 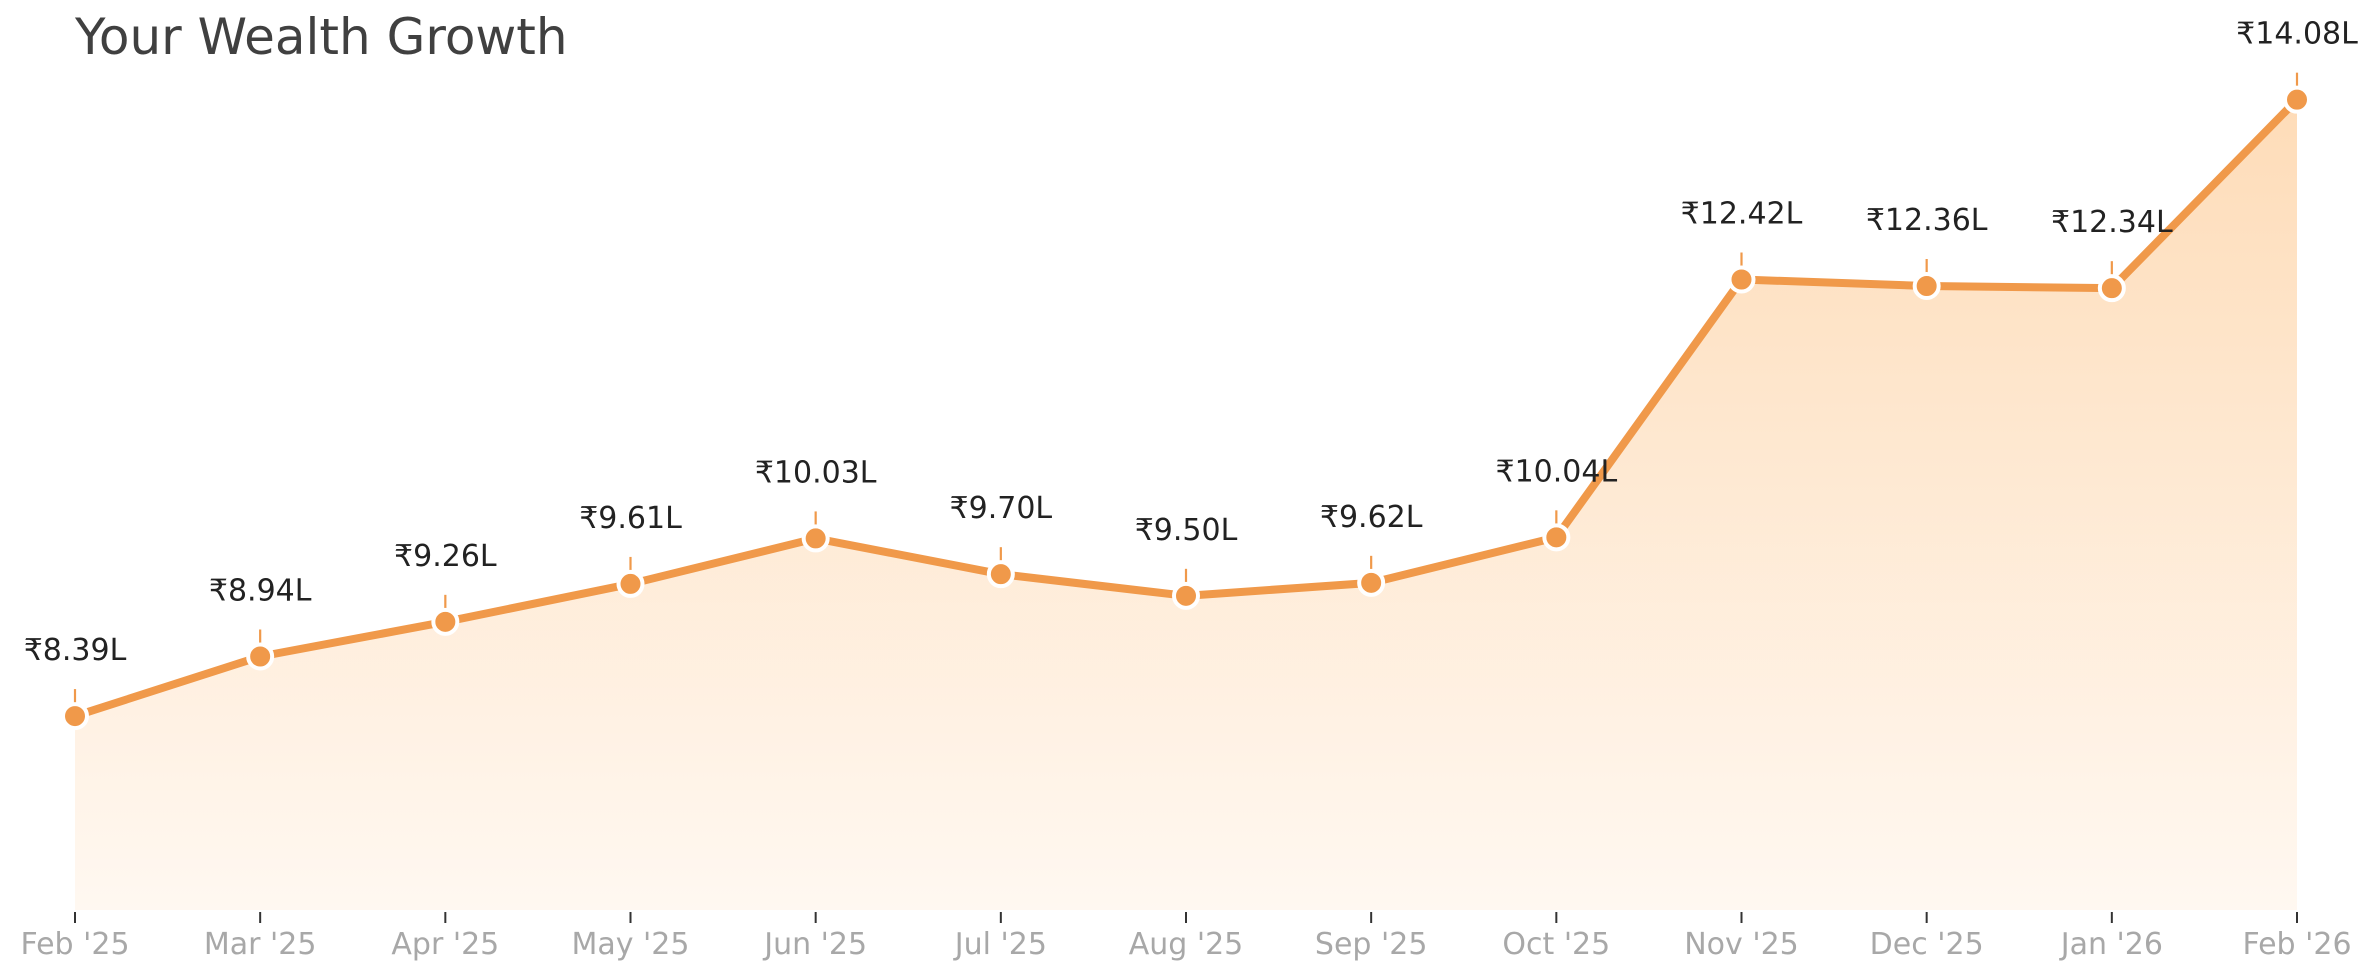 What do you see at coordinates (2296, 944) in the screenshot?
I see `x-tick-label: Feb '26` at bounding box center [2296, 944].